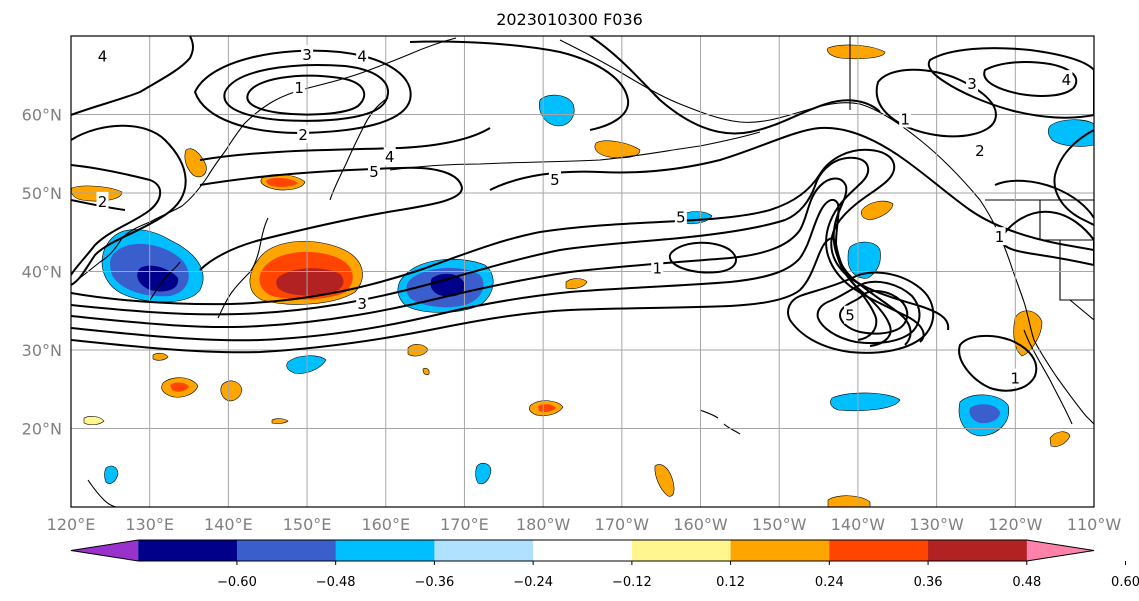 The image size is (1139, 601). I want to click on latitude-tick-label: 30°N, so click(42, 350).